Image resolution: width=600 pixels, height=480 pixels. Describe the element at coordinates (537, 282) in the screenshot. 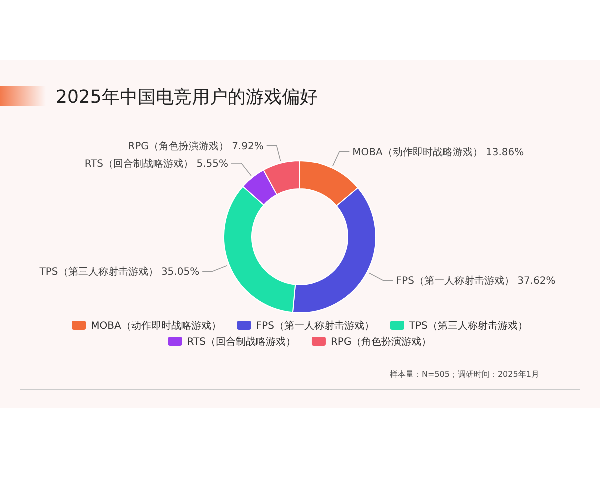

I see `data-label: 37.62%` at that location.